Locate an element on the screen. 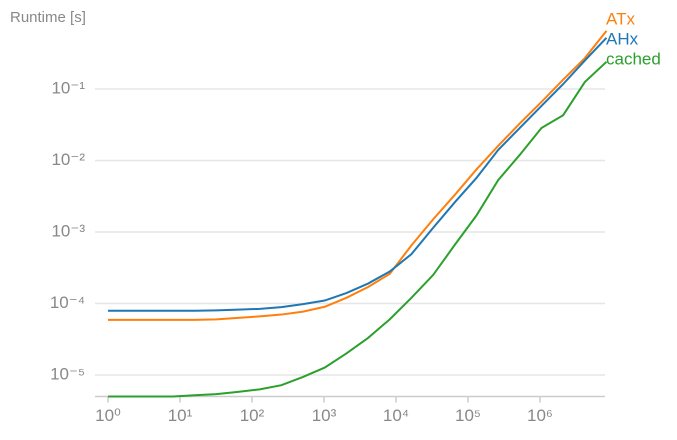  x-tick-label: 10⁶ is located at coordinates (540, 415).